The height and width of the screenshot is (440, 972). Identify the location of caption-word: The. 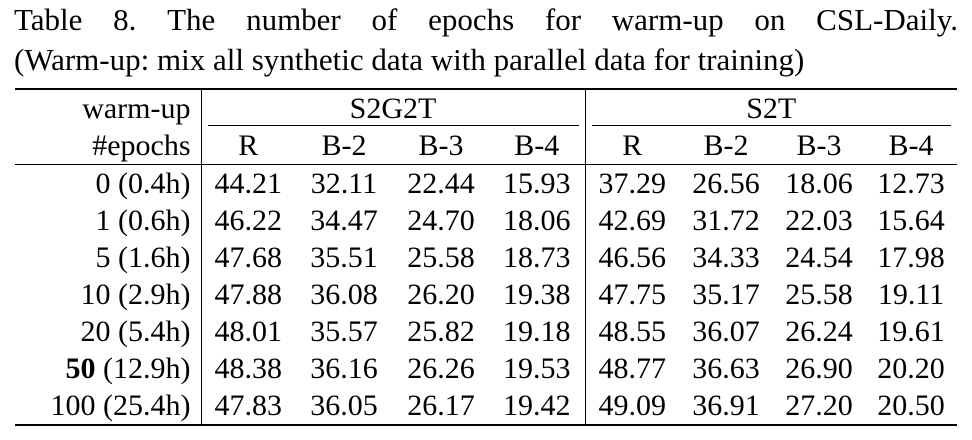
(191, 19).